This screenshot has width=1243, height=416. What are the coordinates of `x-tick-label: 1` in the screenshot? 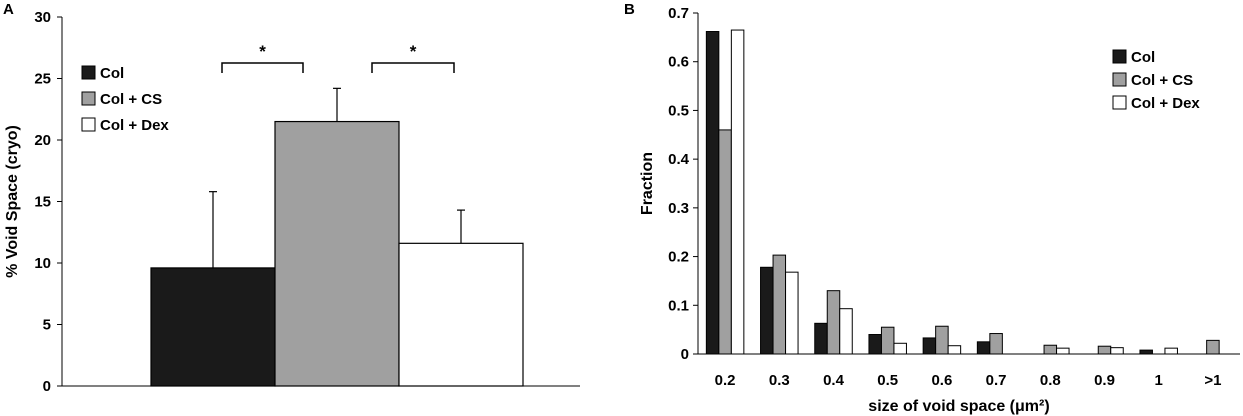 It's located at (1159, 380).